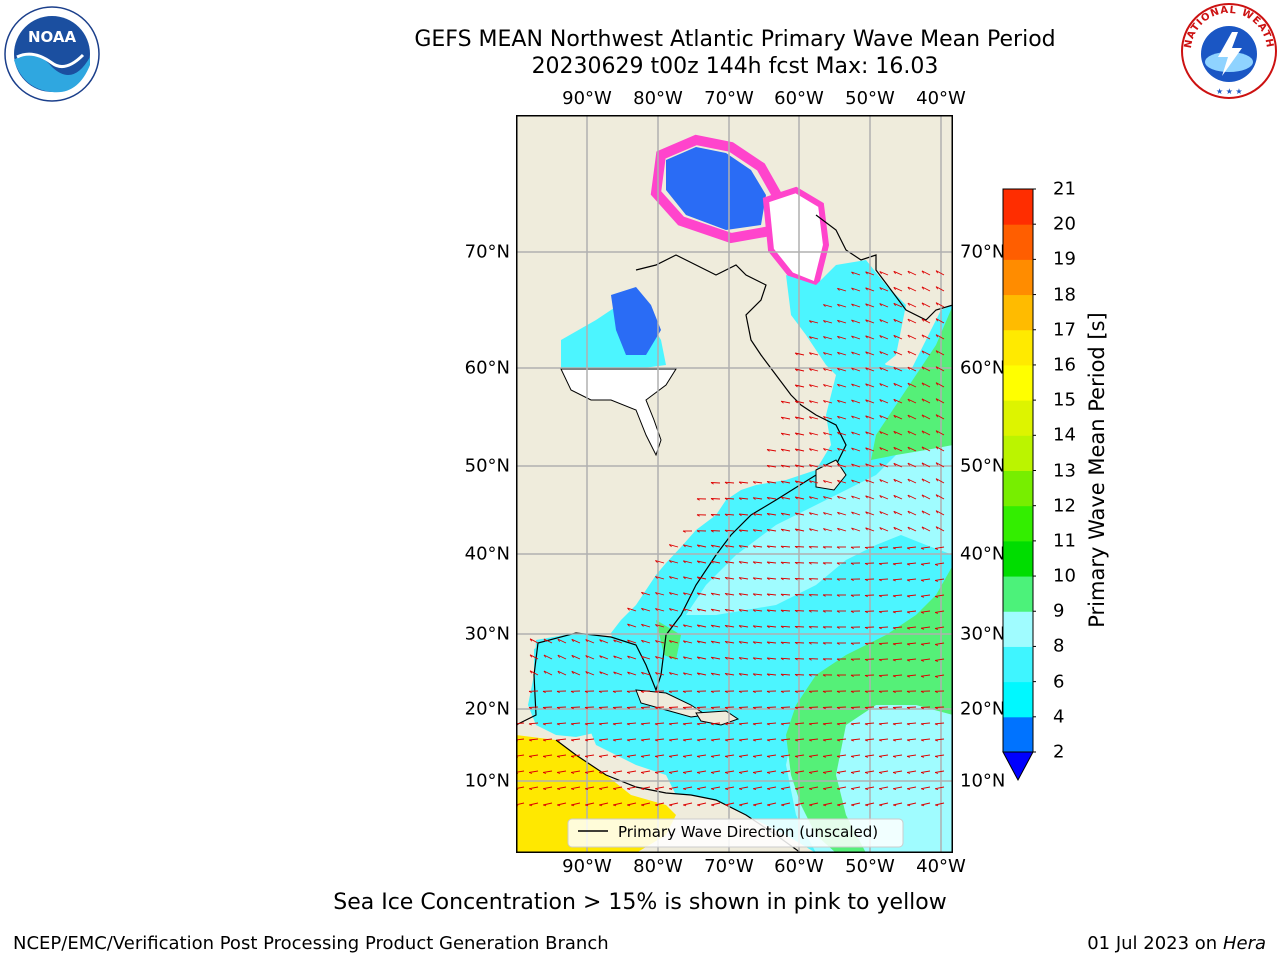  Describe the element at coordinates (487, 709) in the screenshot. I see `lat-label-left-20n: 20°N` at that location.